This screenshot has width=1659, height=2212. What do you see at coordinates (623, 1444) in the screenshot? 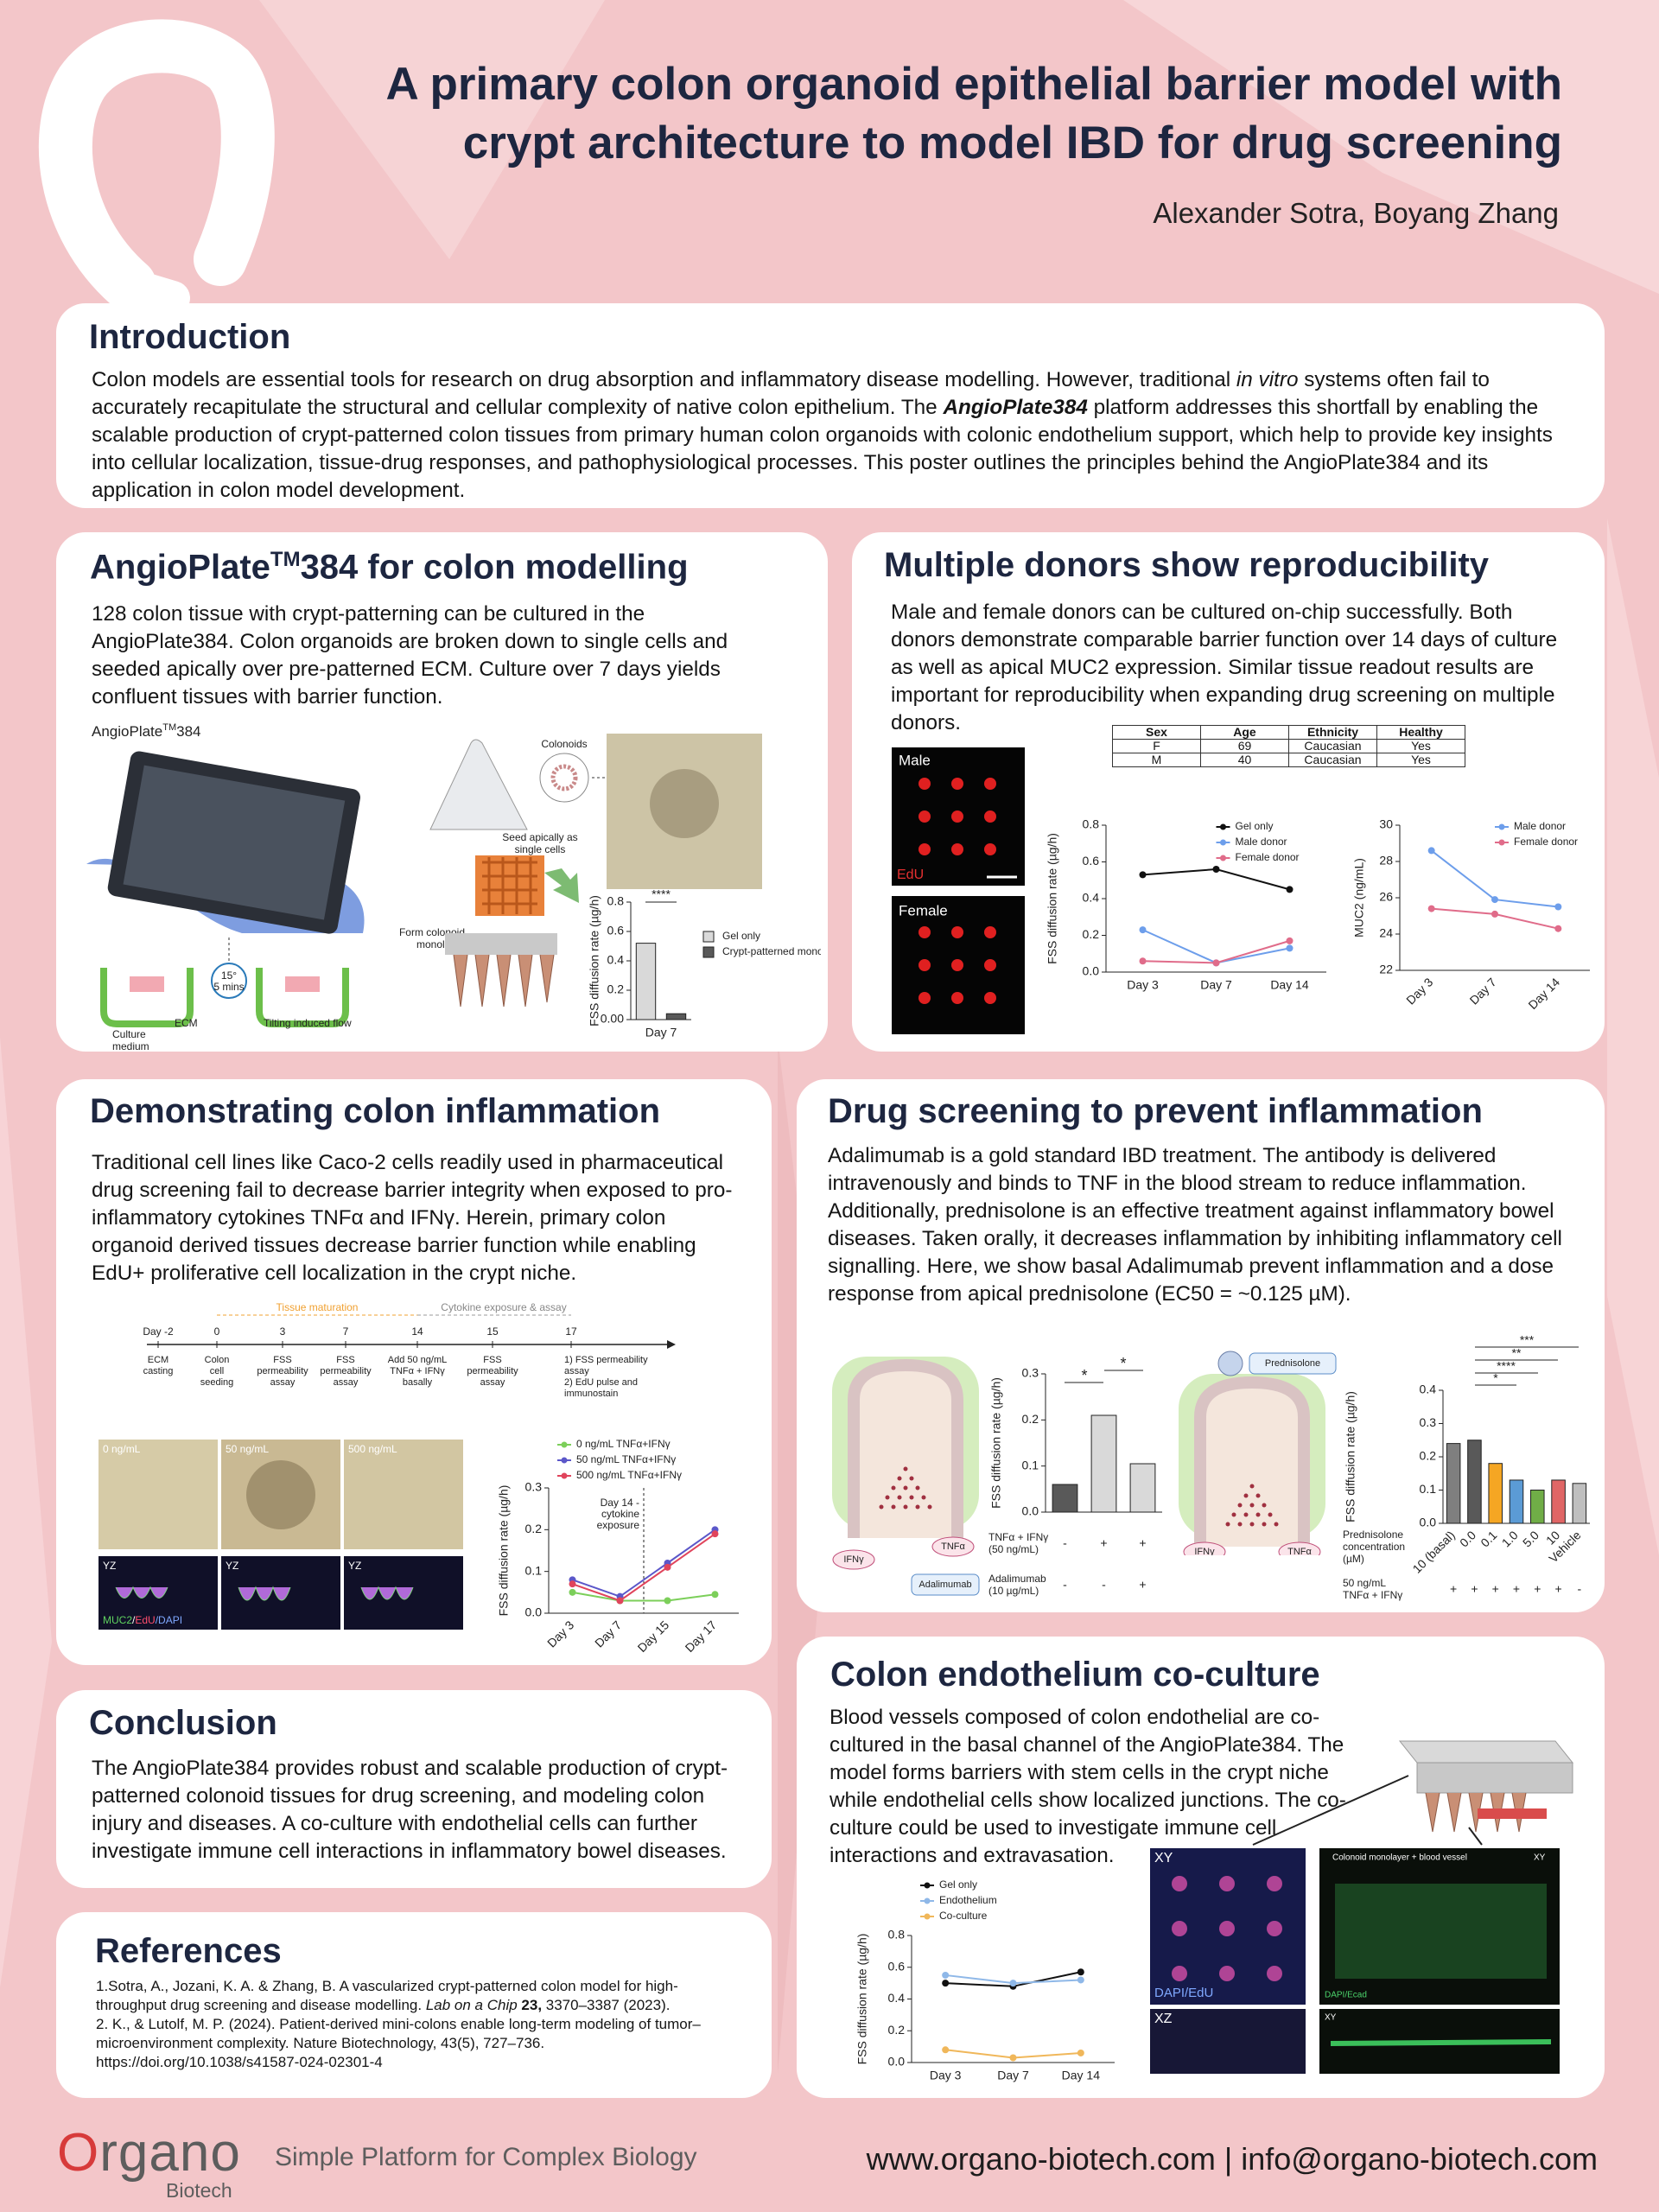
I see `legend-label: 0 ng/mL TNFα+IFNγ` at bounding box center [623, 1444].